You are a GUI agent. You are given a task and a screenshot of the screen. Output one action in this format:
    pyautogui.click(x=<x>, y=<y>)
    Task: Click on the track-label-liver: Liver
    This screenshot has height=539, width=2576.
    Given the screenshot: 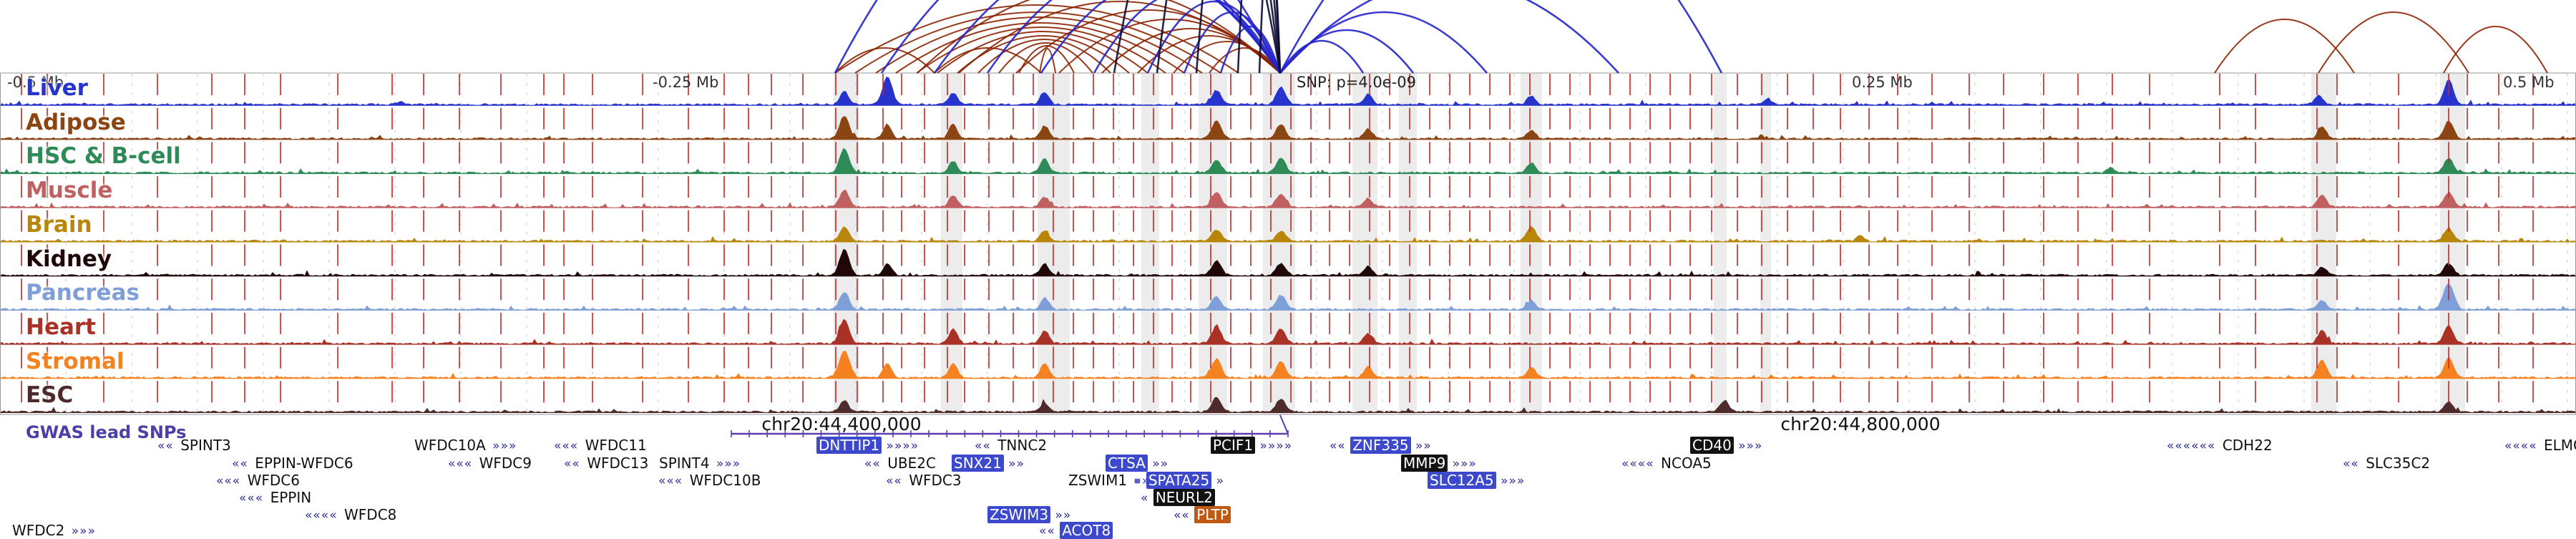 What is the action you would take?
    pyautogui.click(x=57, y=88)
    